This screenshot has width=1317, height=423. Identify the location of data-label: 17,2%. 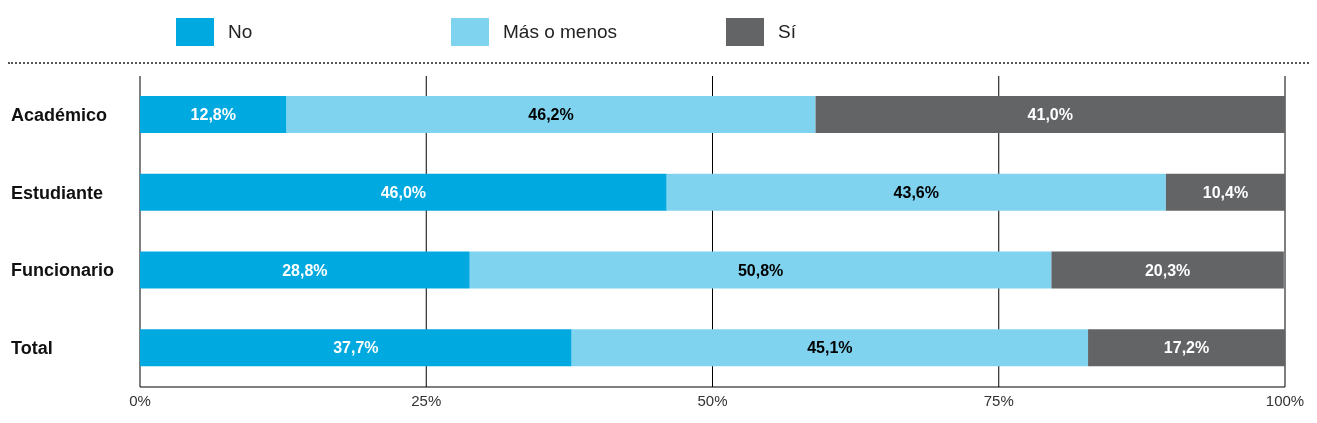
(1186, 348).